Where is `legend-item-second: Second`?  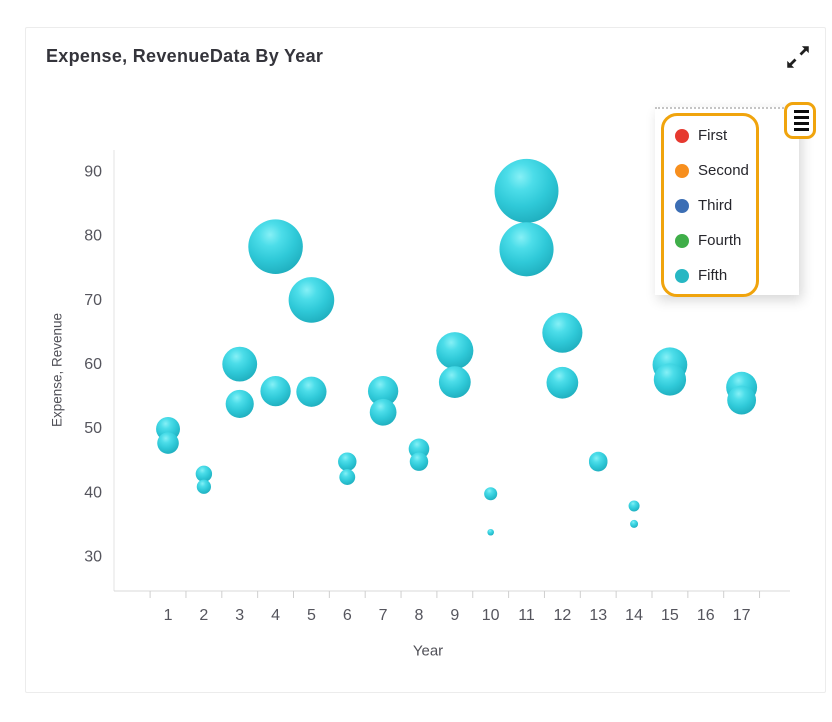 legend-item-second: Second is located at coordinates (710, 170).